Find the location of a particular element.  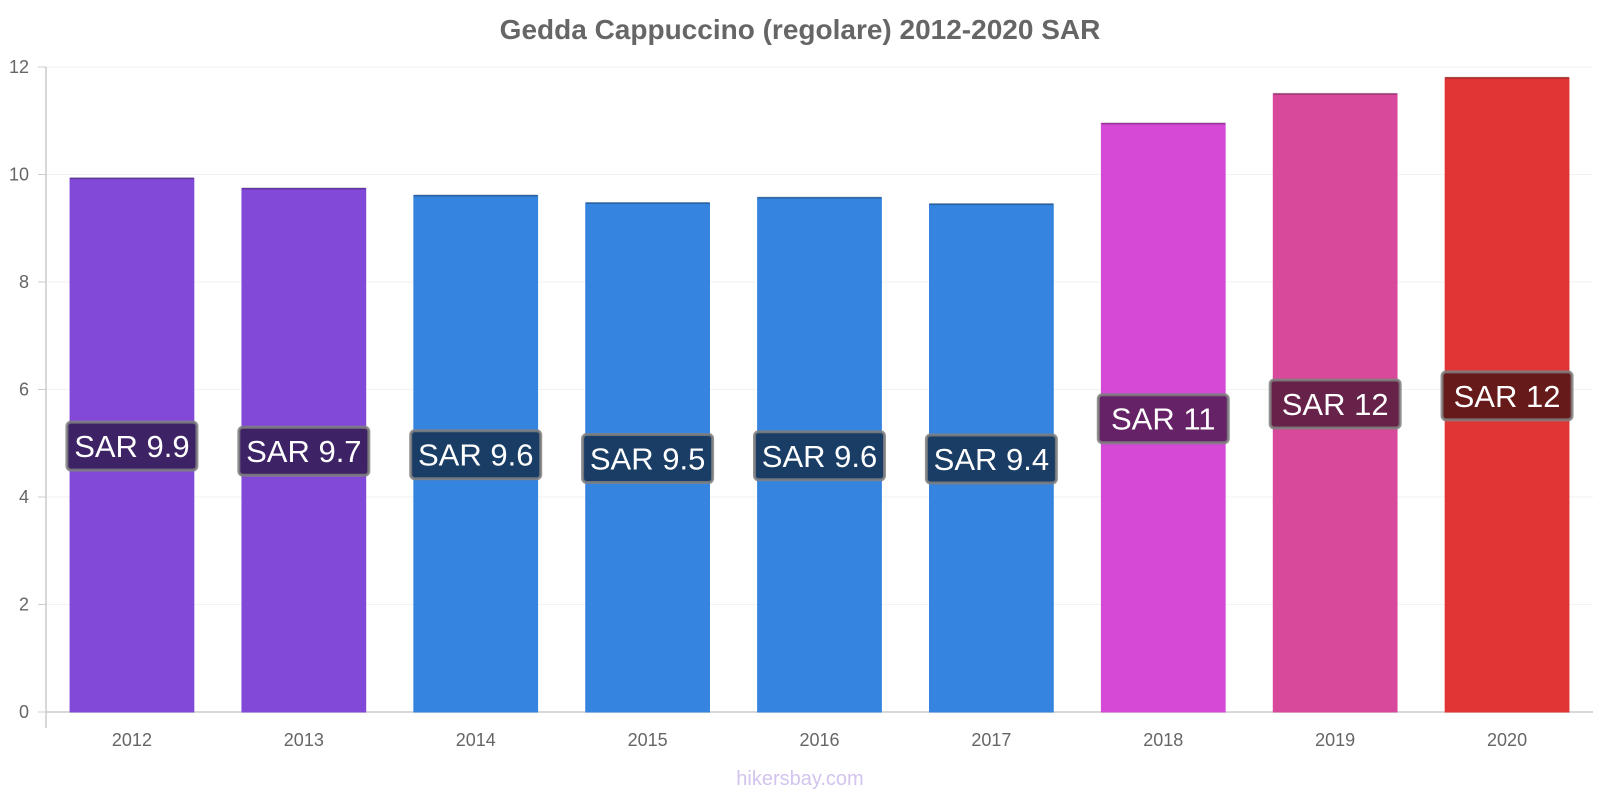

x-tick-label: 2014 is located at coordinates (476, 740).